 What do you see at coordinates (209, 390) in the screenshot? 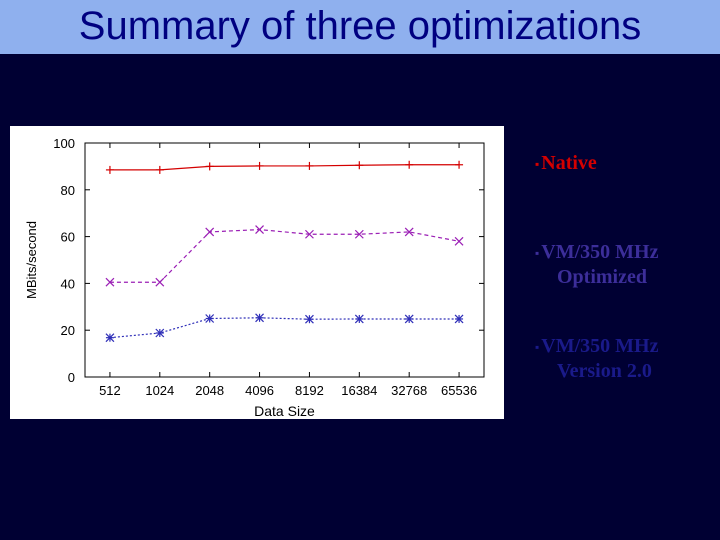
I see `x-tick-label: 2048` at bounding box center [209, 390].